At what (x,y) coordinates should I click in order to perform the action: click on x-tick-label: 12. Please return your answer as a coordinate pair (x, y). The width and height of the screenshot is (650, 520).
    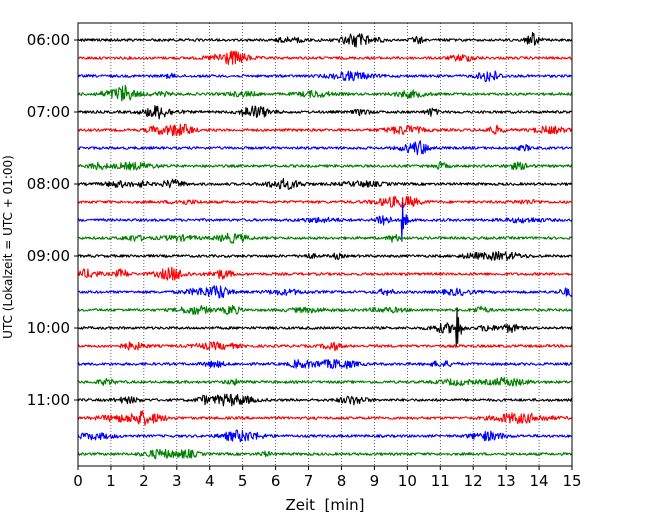
    Looking at the image, I should click on (473, 481).